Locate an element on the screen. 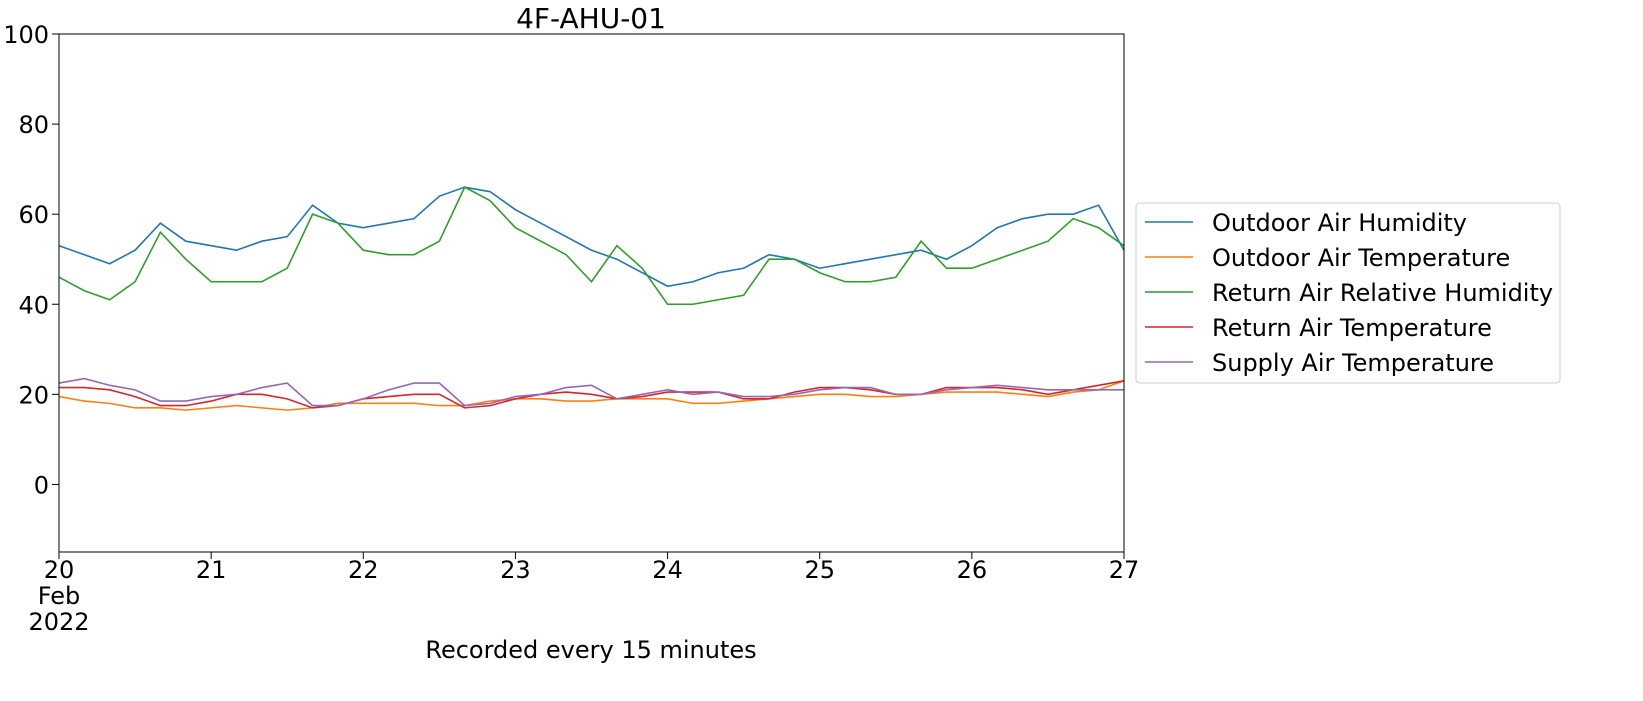 The height and width of the screenshot is (701, 1643). legend-label: Return Air Temperature is located at coordinates (1352, 328).